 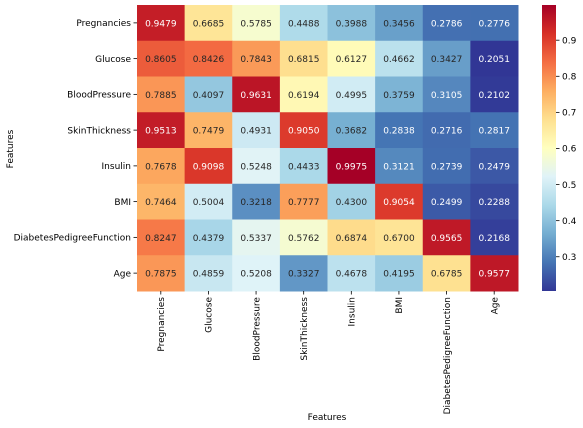 I want to click on colorbar-tick-label: 0.7, so click(x=569, y=114).